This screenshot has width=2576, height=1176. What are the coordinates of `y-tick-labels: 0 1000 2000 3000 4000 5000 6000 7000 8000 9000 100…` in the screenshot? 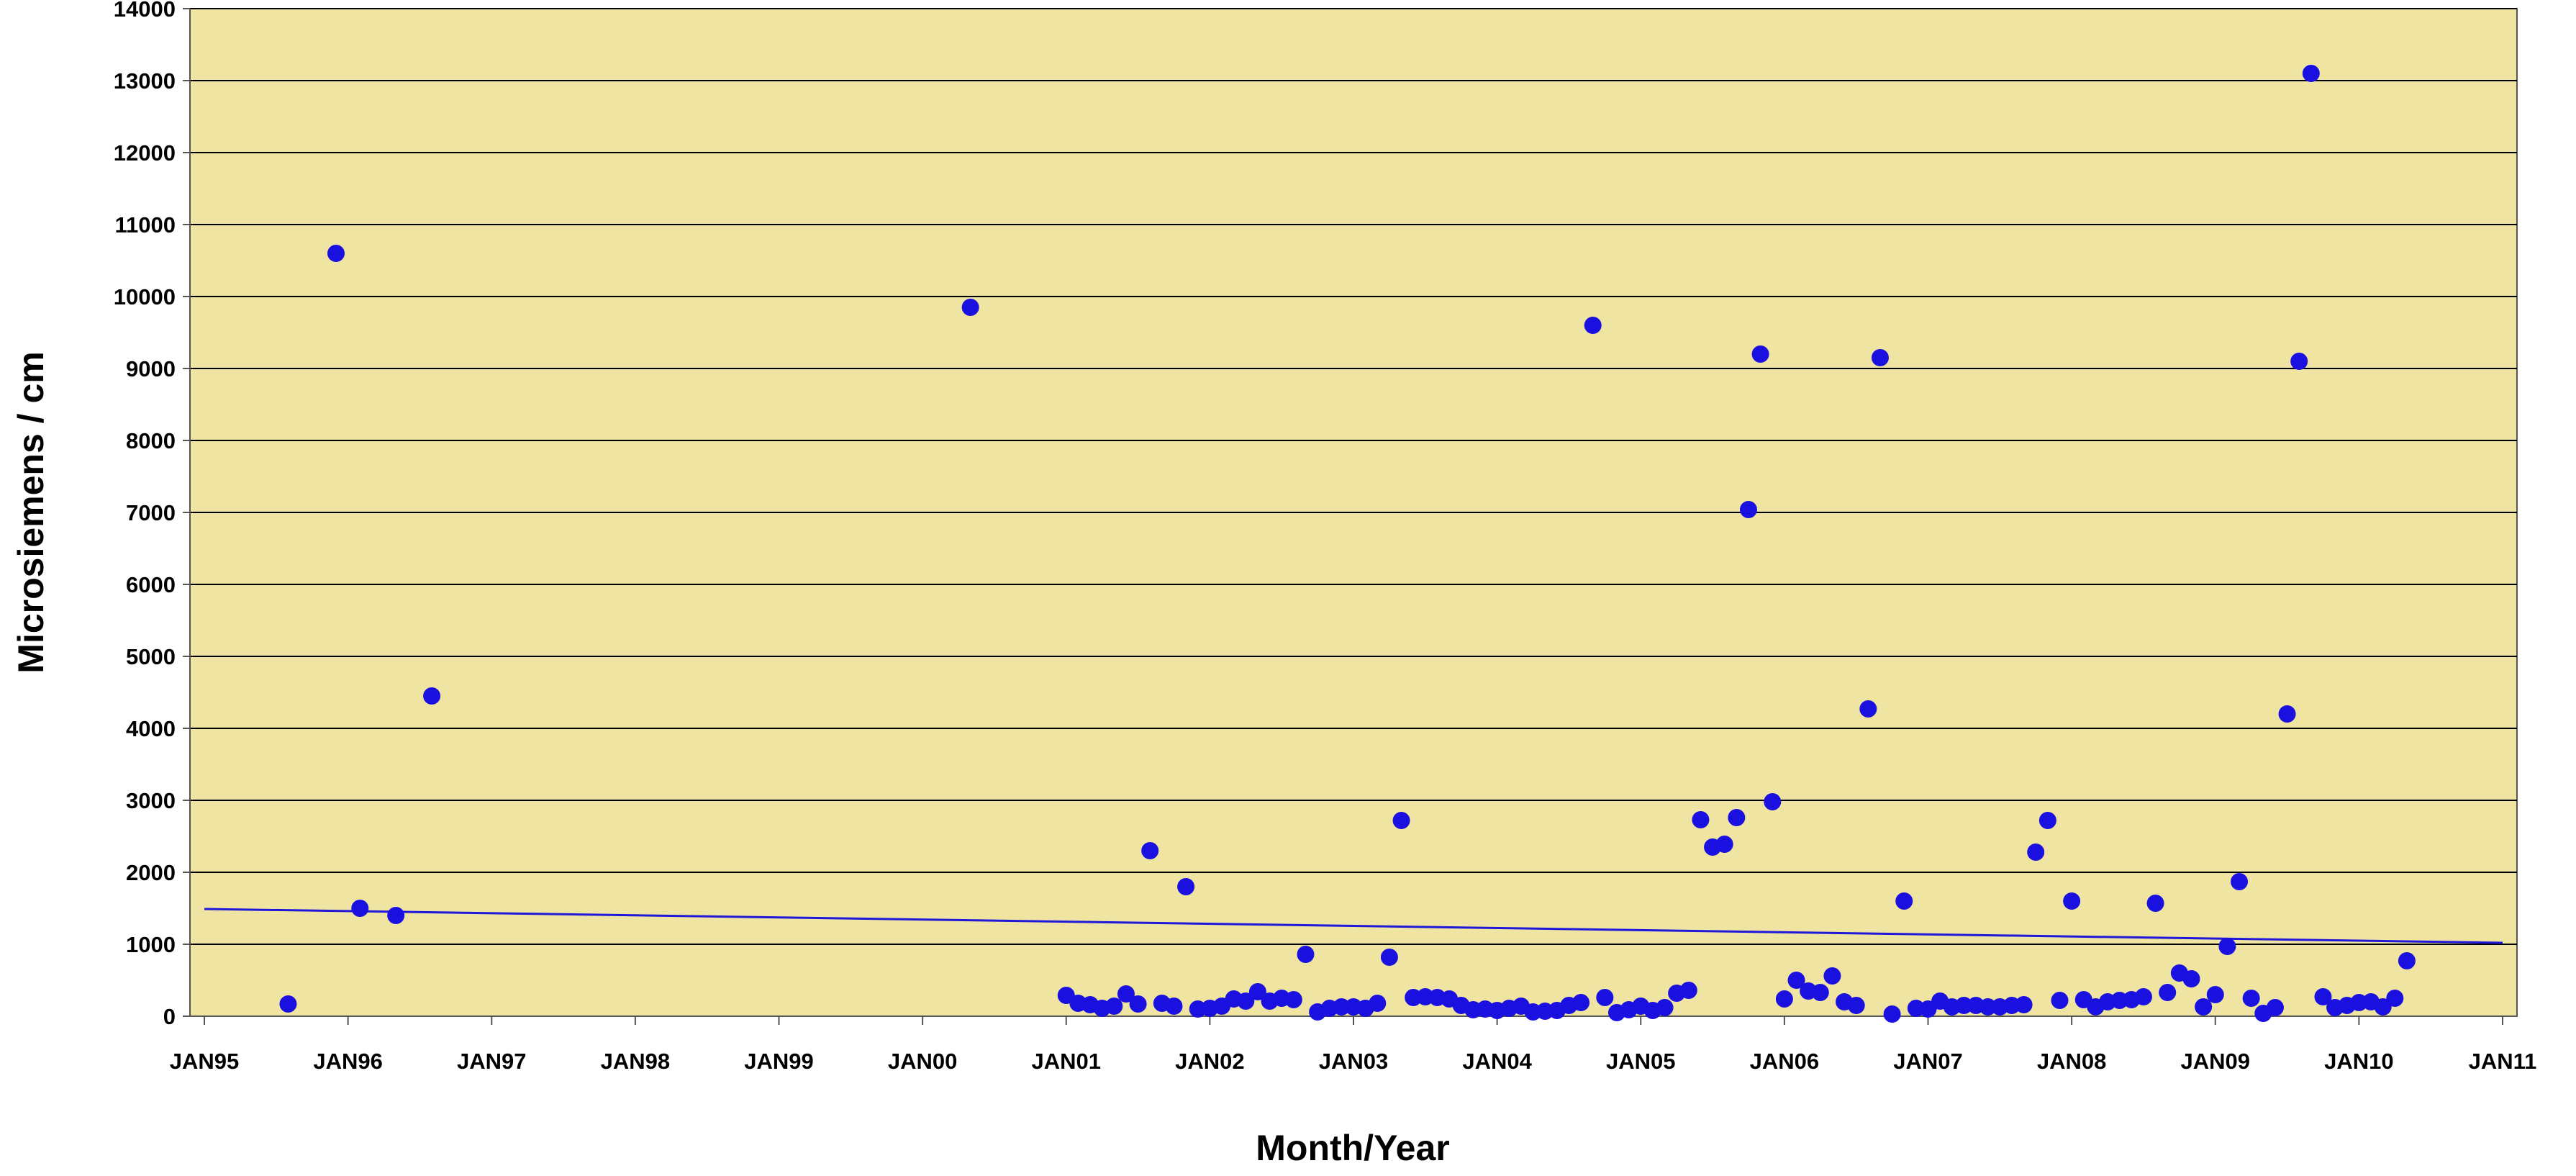 It's located at (152, 514).